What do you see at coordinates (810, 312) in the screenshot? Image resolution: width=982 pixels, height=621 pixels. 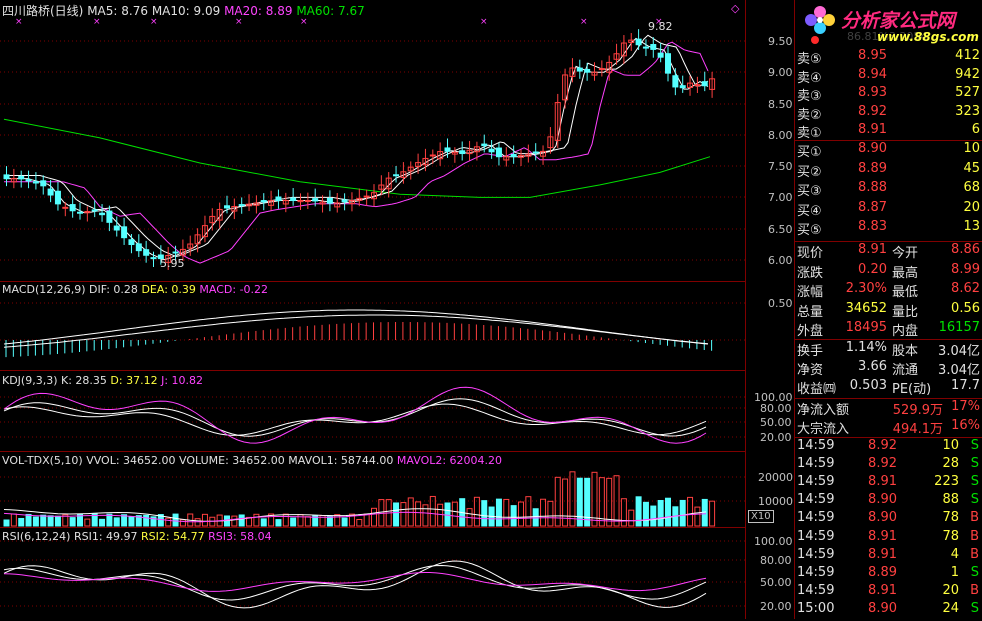 I see `quote-label: 总量` at bounding box center [810, 312].